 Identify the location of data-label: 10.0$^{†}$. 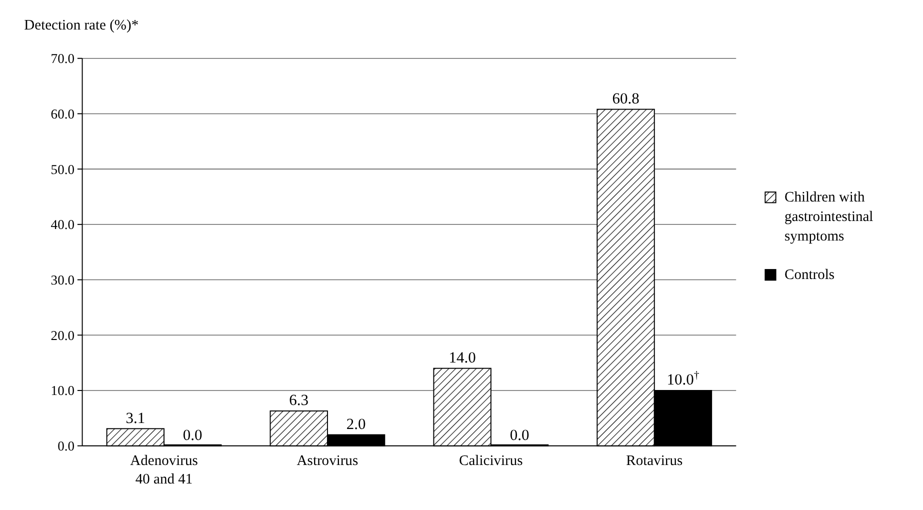
(683, 379).